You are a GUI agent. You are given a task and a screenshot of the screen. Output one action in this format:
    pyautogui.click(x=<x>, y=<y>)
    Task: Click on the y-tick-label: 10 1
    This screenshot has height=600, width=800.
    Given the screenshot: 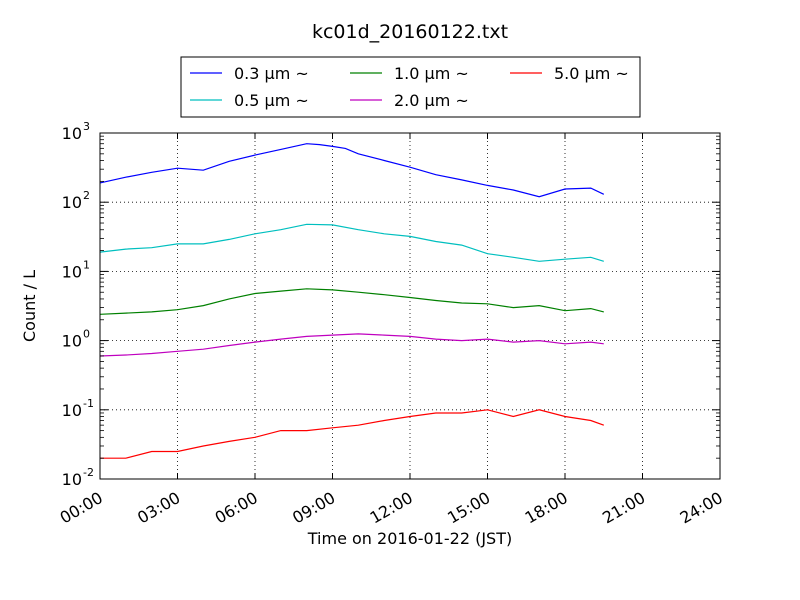 What is the action you would take?
    pyautogui.click(x=76, y=269)
    